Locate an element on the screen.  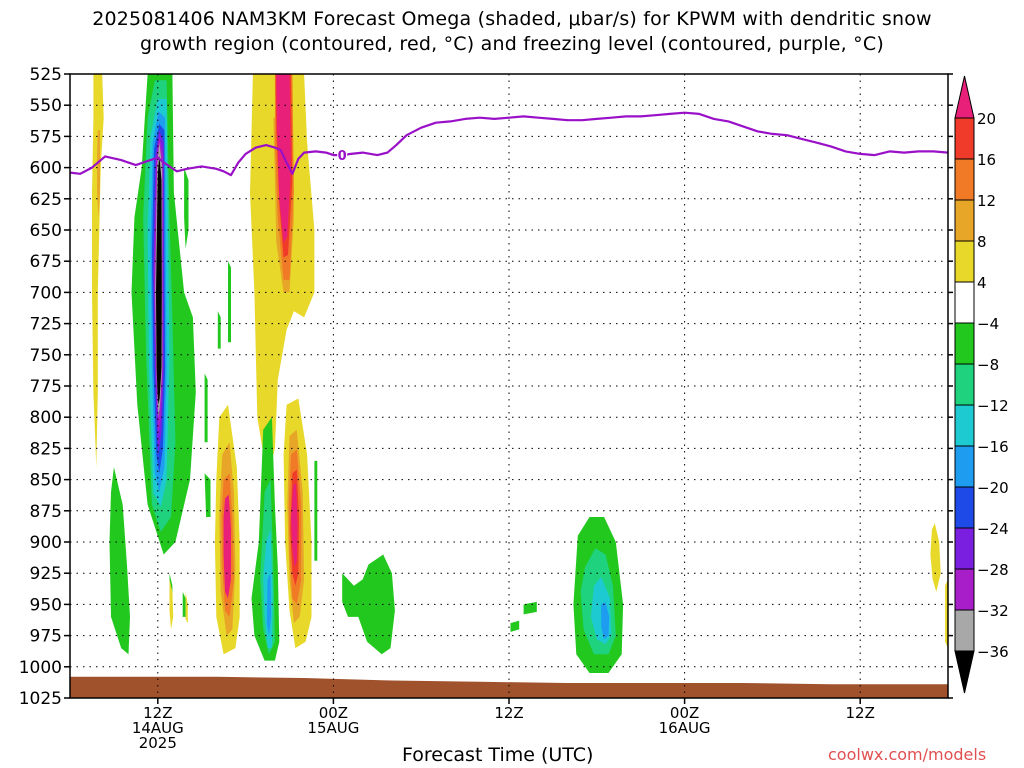
freezing-level-line is located at coordinates (509, 144).